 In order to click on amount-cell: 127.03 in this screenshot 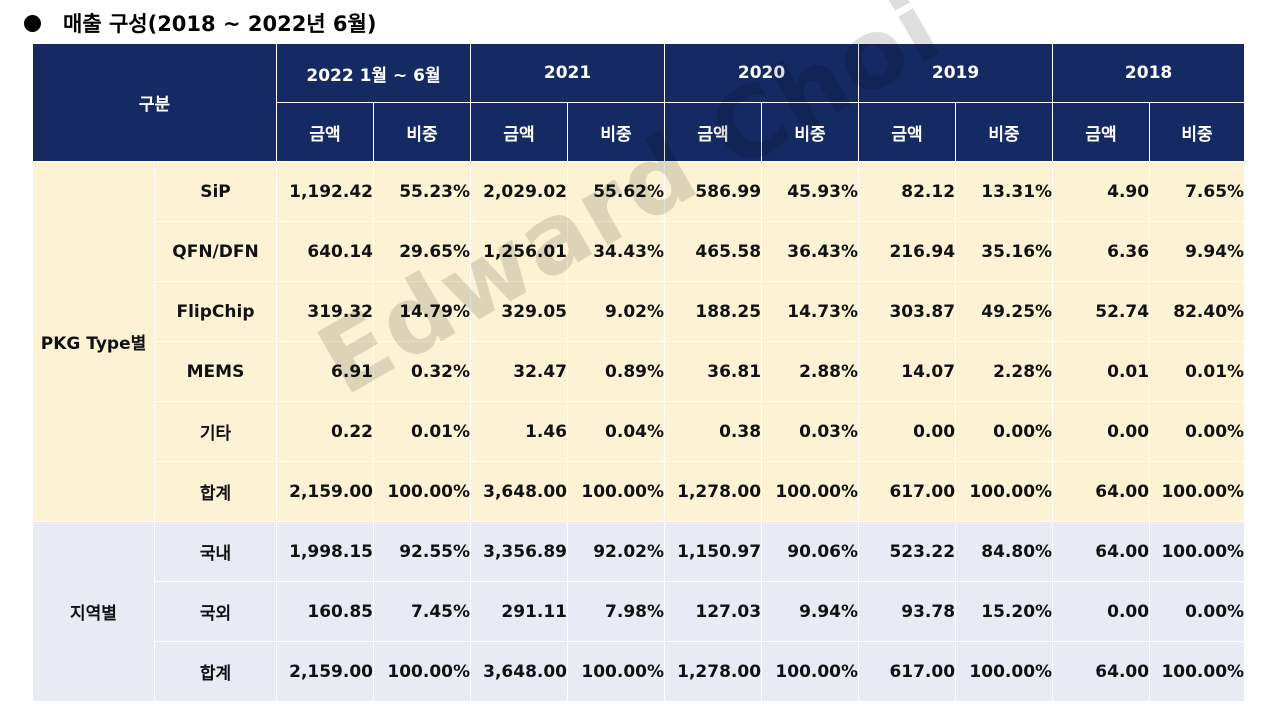, I will do `click(713, 611)`.